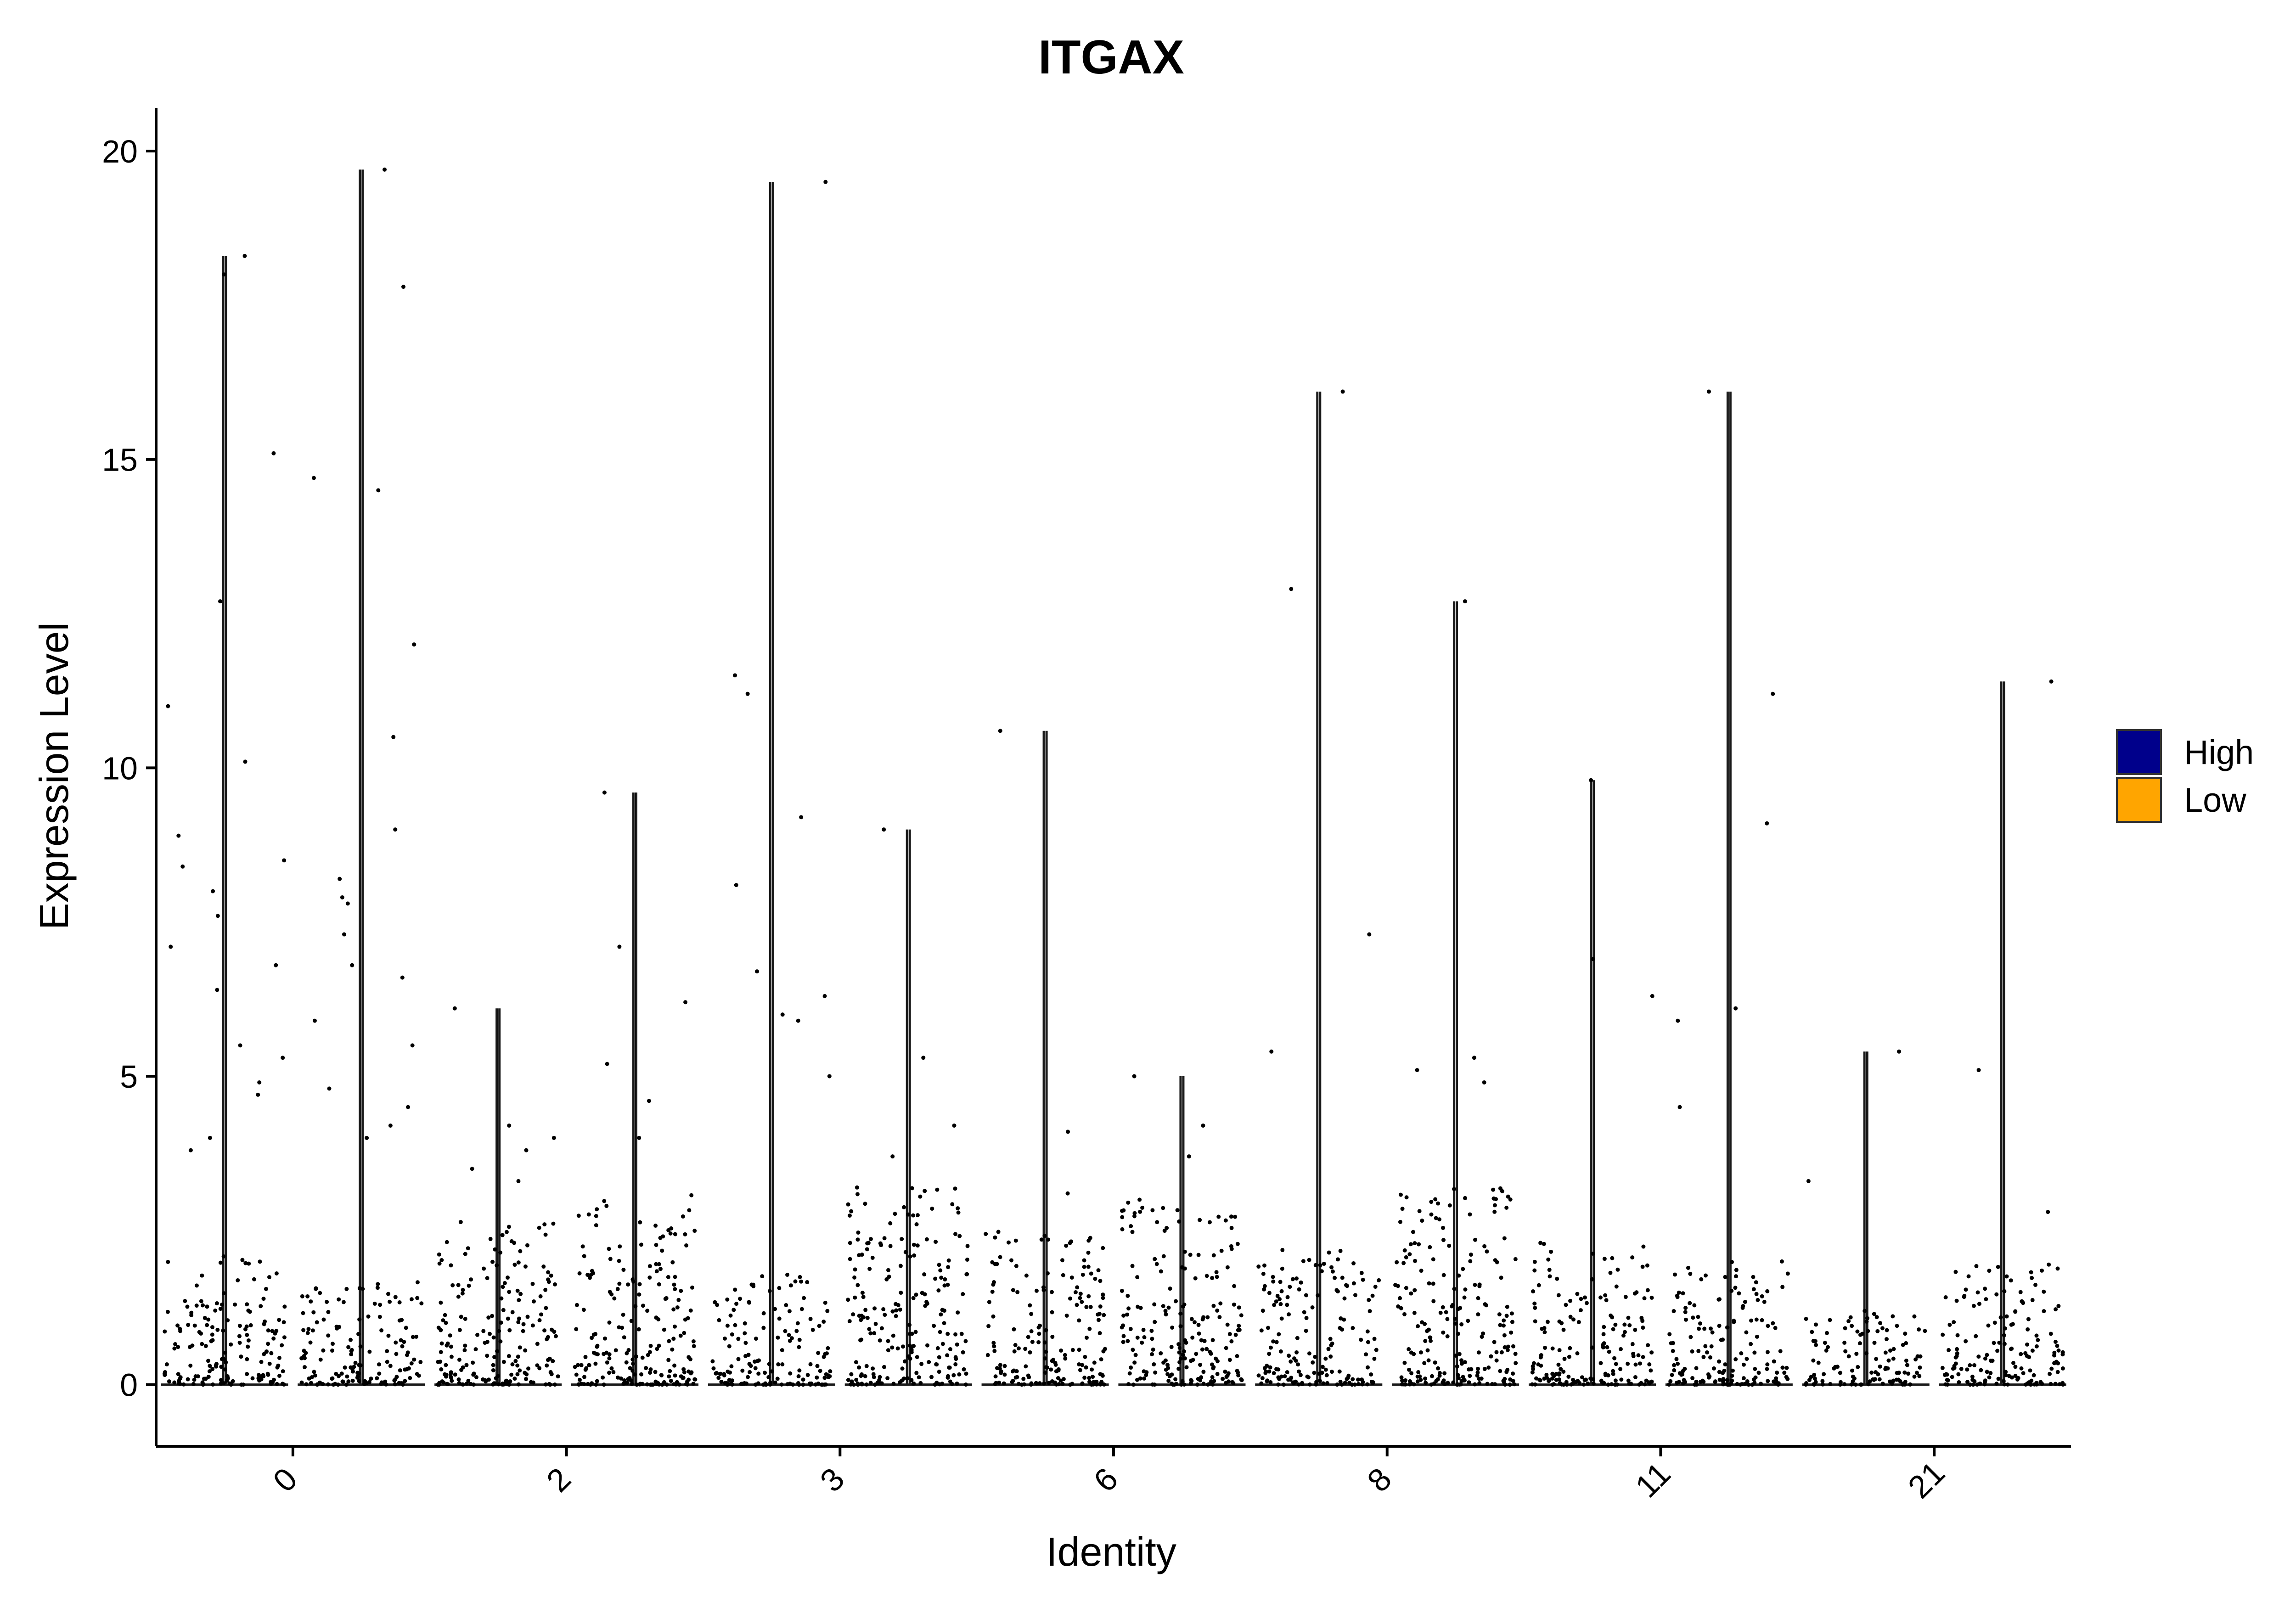 The width and height of the screenshot is (2296, 1607). I want to click on y-axis-label: Expression Level, so click(54, 776).